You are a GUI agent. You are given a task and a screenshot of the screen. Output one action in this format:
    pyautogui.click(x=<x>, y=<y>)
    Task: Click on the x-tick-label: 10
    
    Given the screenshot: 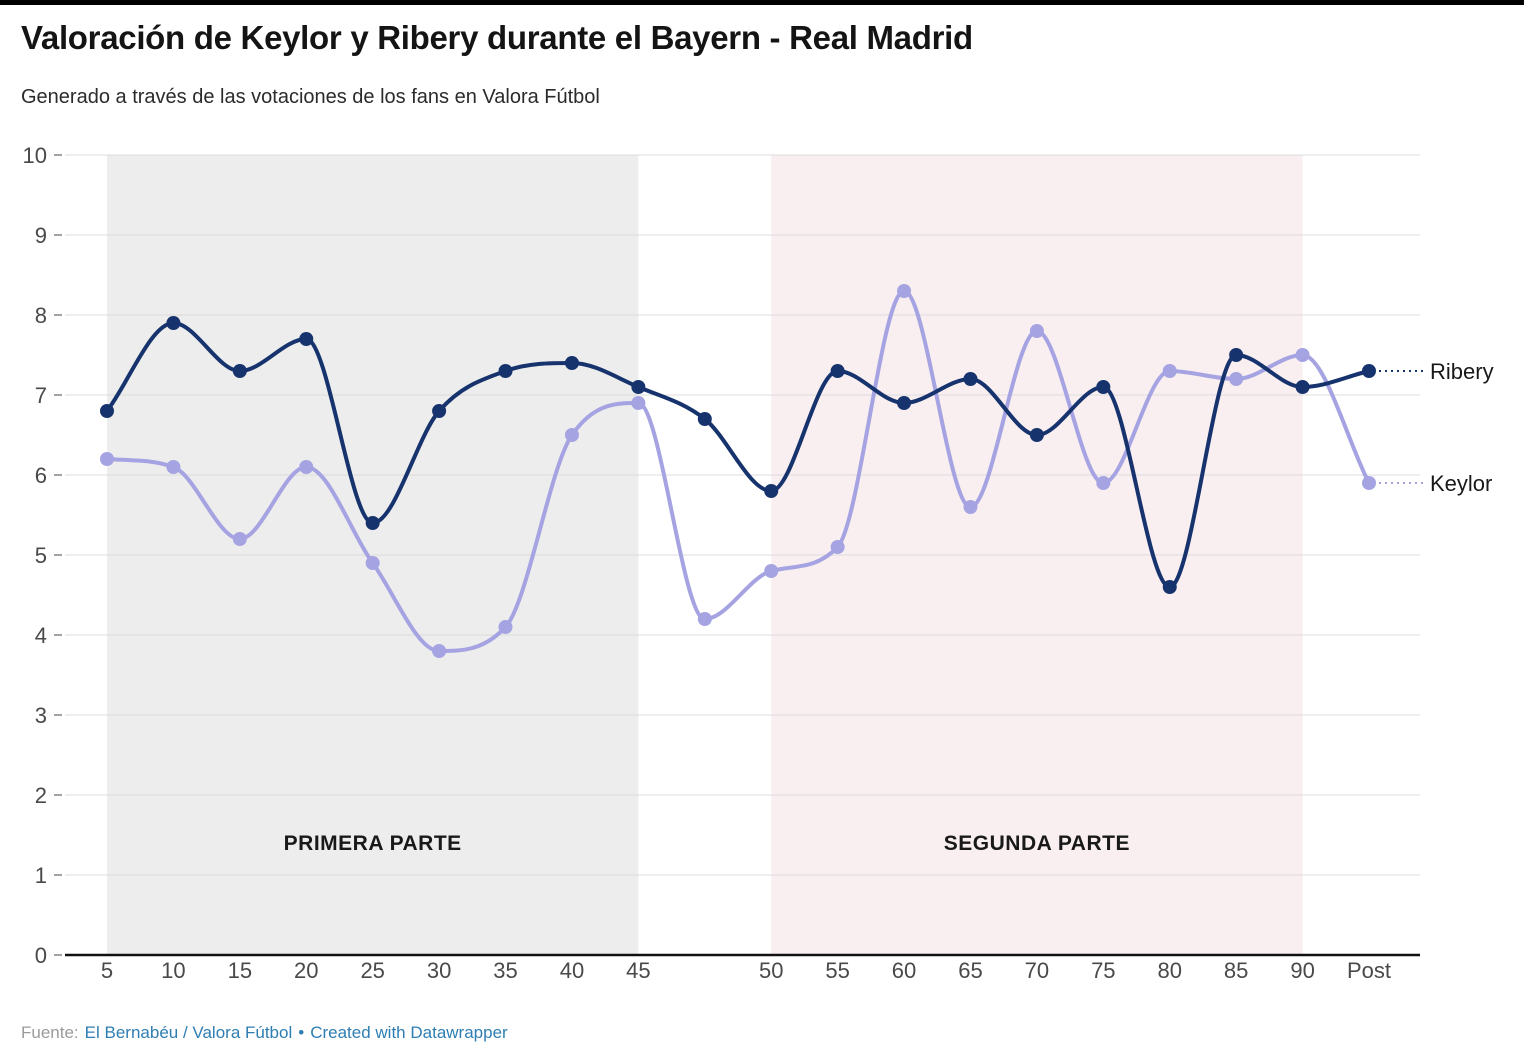 What is the action you would take?
    pyautogui.click(x=173, y=970)
    